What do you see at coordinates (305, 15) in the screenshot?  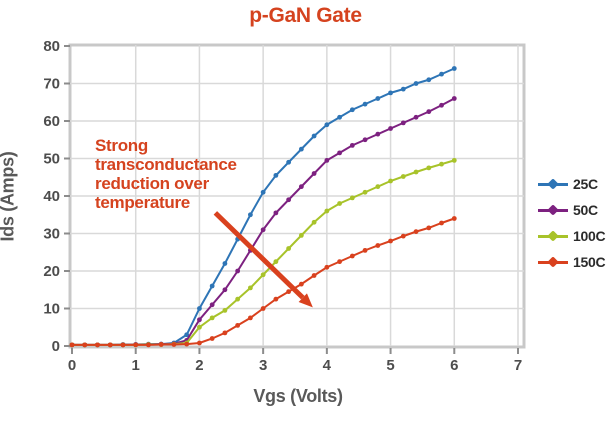 I see `chart-title: p-GaN Gate` at bounding box center [305, 15].